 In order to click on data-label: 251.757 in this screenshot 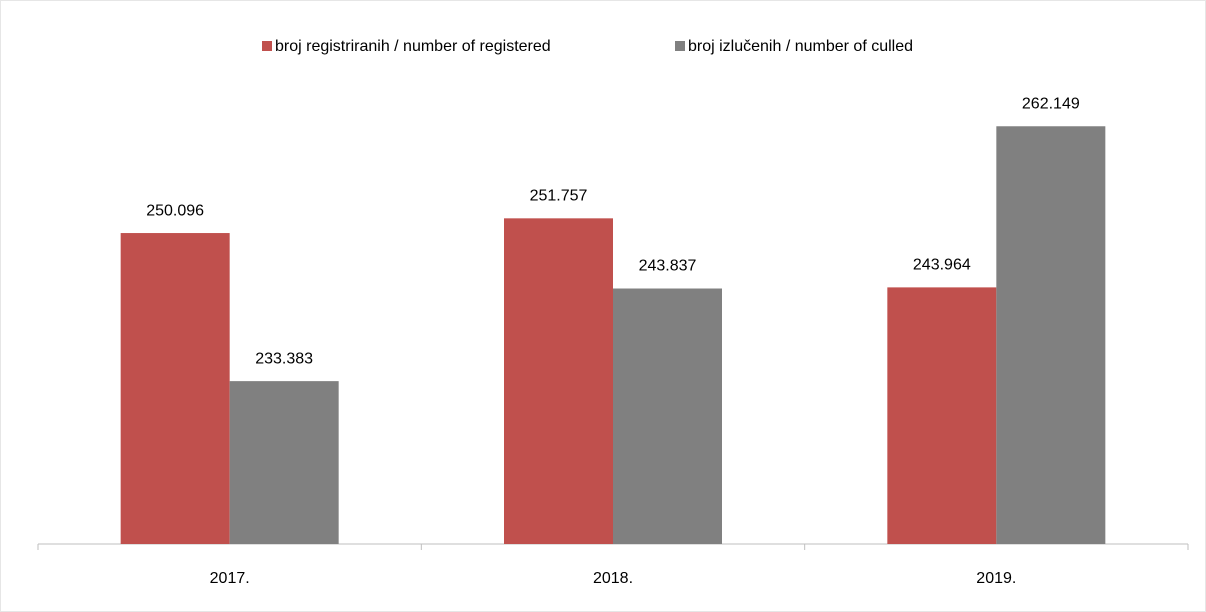, I will do `click(559, 196)`.